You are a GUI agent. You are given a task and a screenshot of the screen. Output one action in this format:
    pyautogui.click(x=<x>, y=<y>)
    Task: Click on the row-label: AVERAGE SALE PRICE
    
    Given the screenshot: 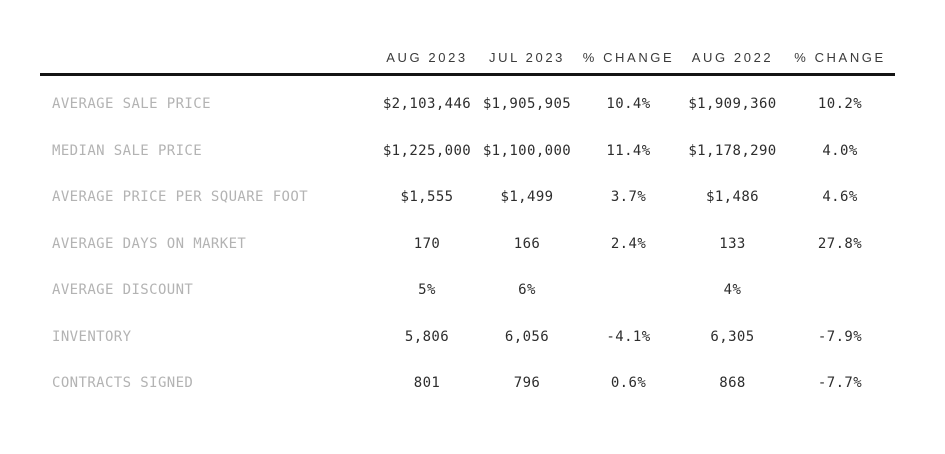 What is the action you would take?
    pyautogui.click(x=131, y=104)
    